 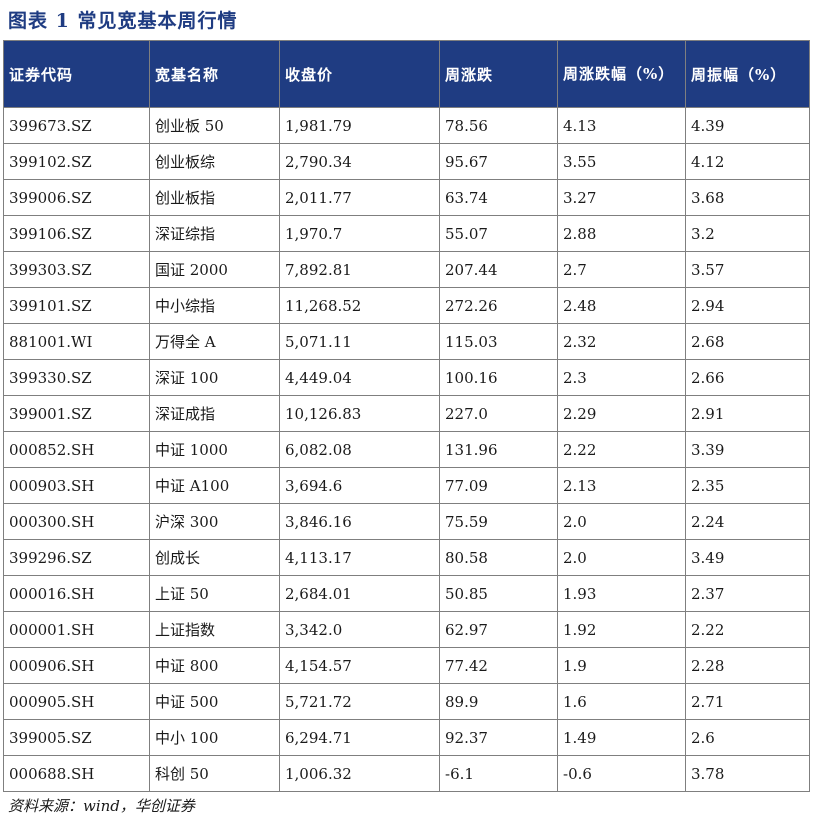 What do you see at coordinates (214, 521) in the screenshot?
I see `cell-name: 沪深 300` at bounding box center [214, 521].